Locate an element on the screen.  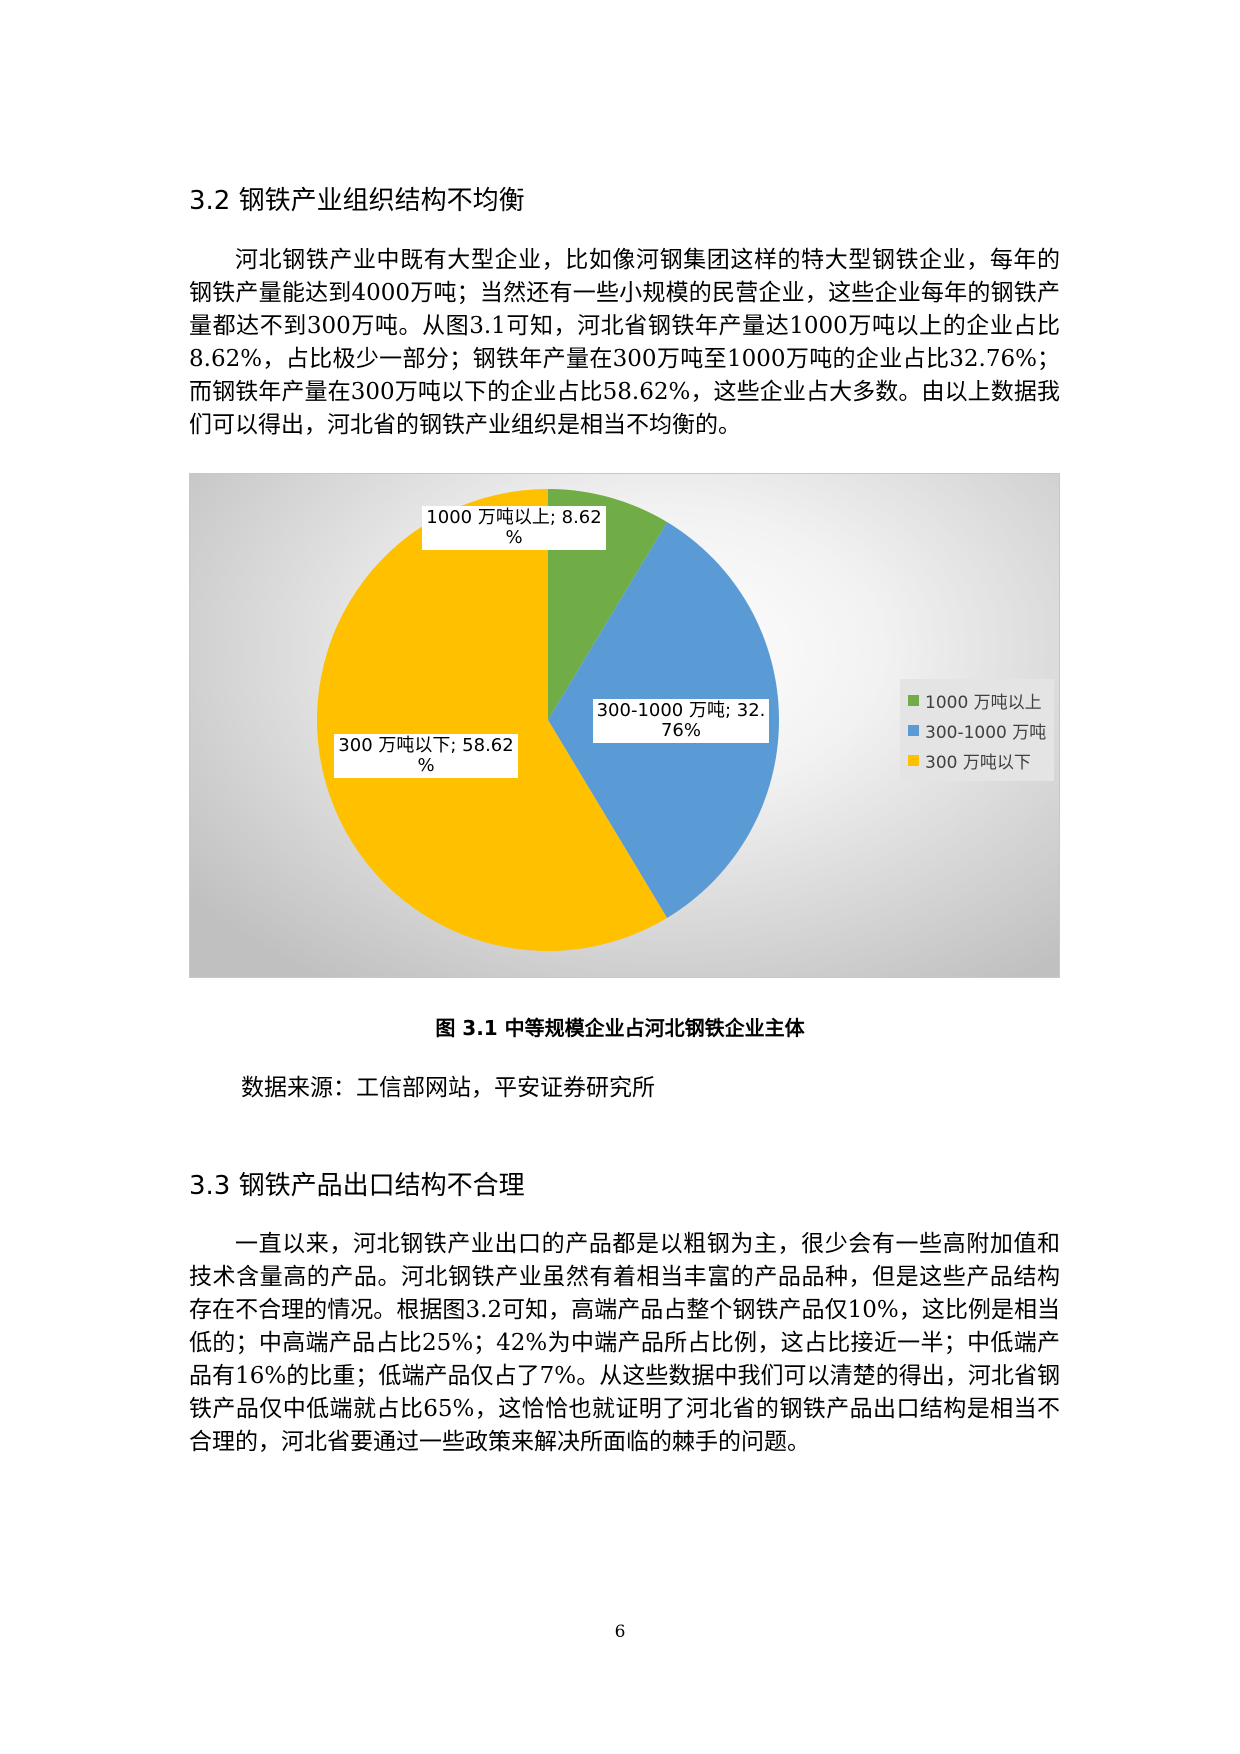
legend-label: 300-1000 万吨 is located at coordinates (986, 732).